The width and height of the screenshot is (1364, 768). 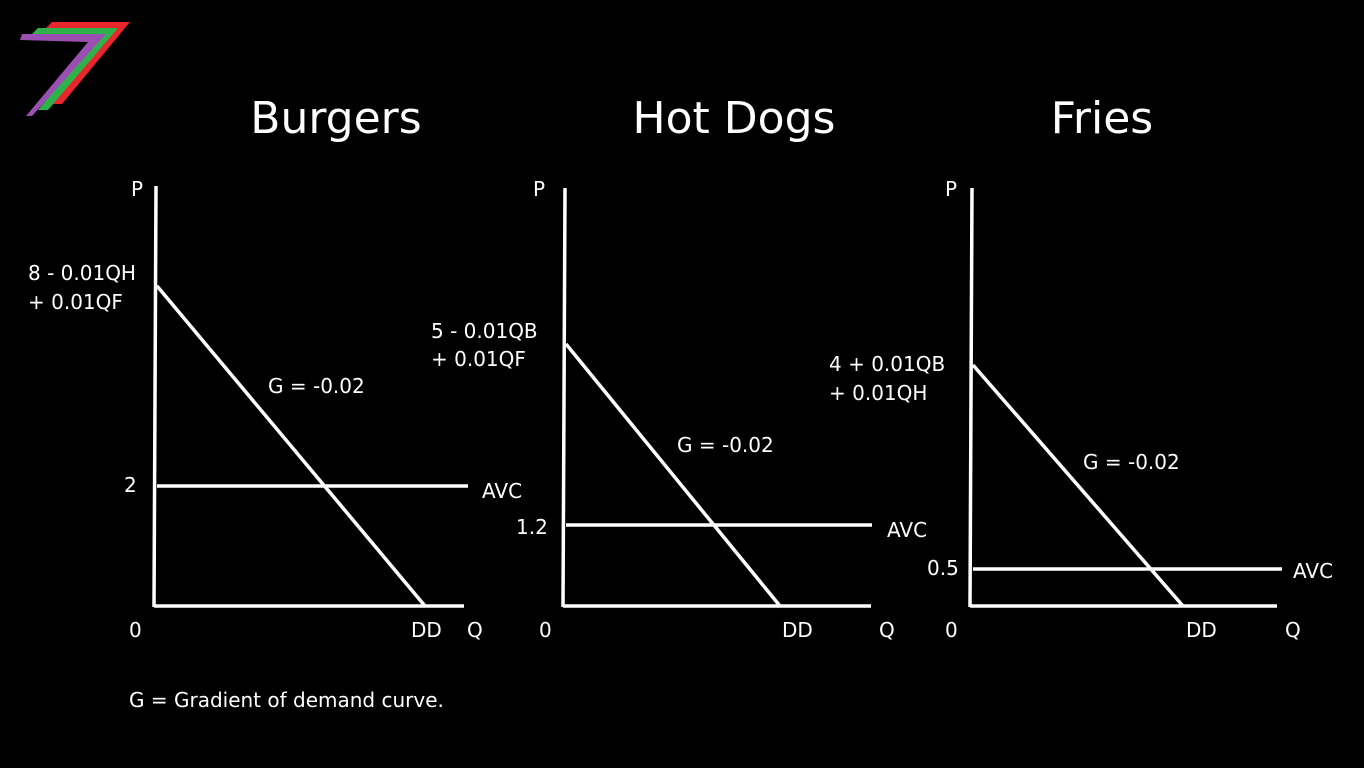 I want to click on logo, so click(x=75, y=69).